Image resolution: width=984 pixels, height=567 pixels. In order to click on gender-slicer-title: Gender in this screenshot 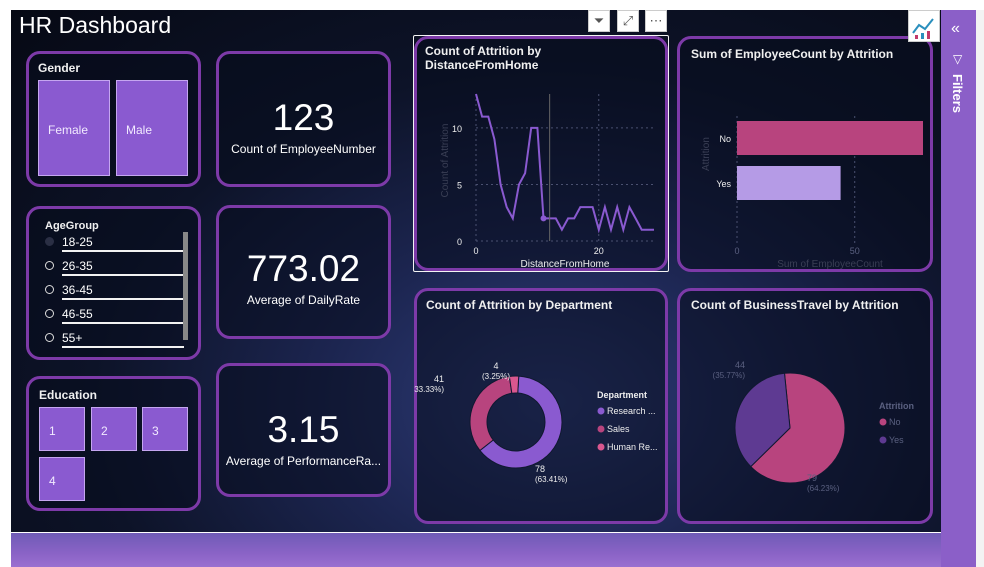, I will do `click(59, 68)`.